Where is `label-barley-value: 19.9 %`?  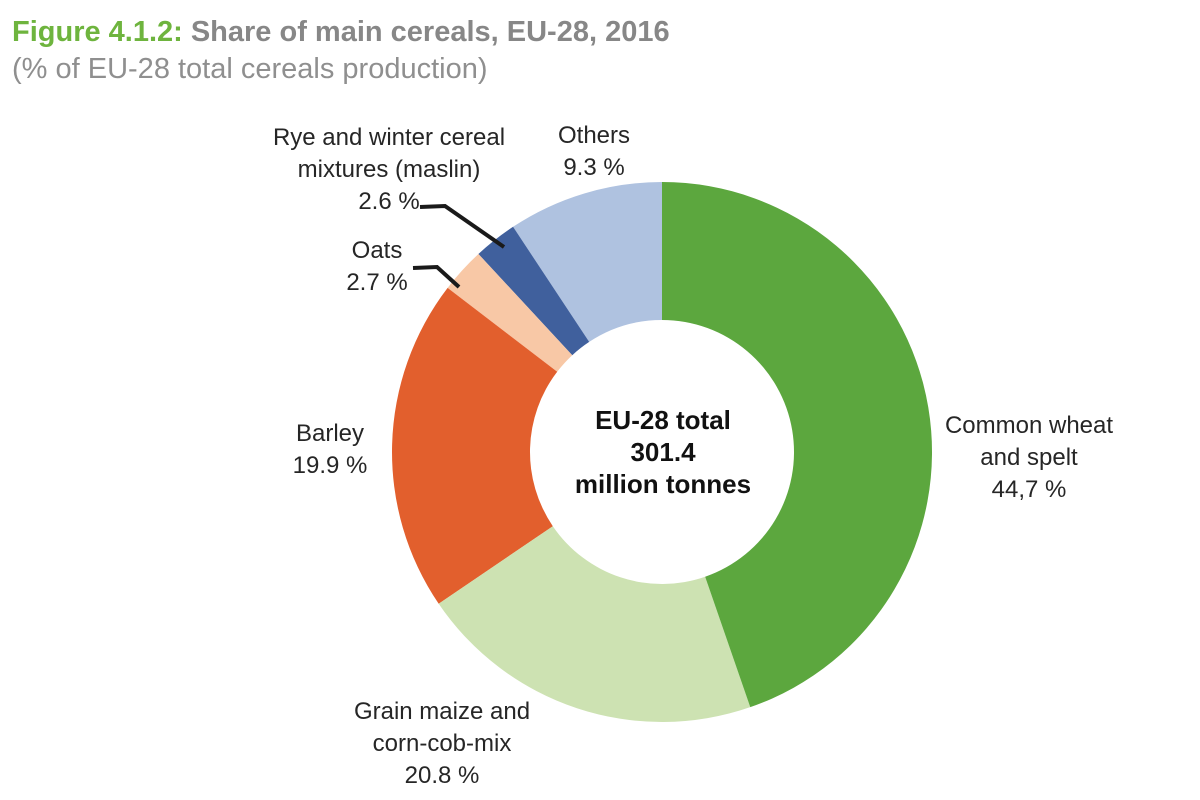
label-barley-value: 19.9 % is located at coordinates (330, 465).